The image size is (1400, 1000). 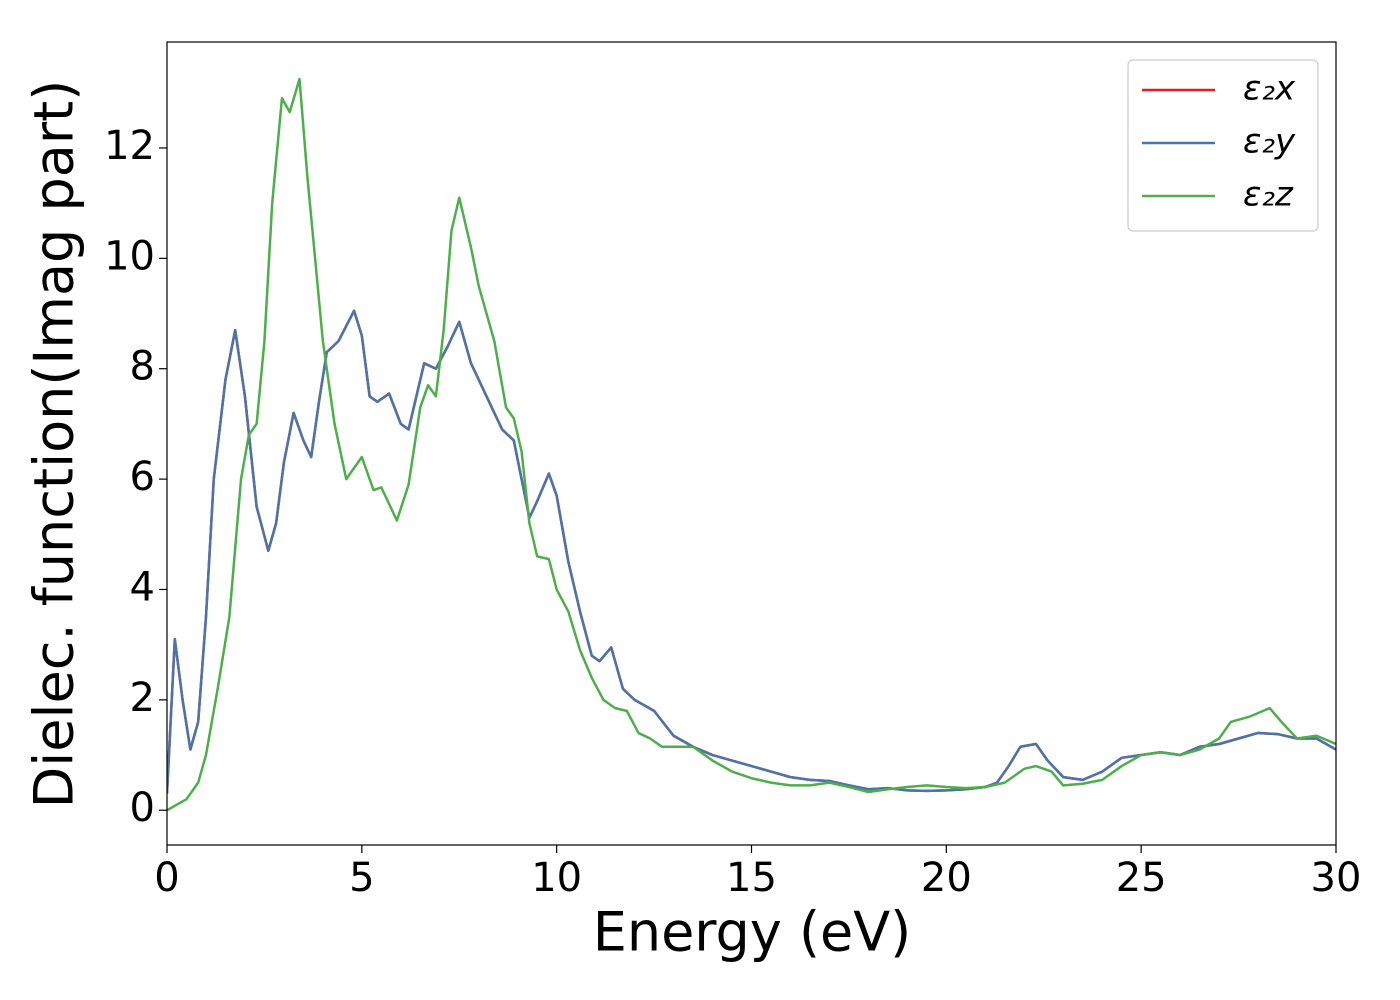 I want to click on legend-label: ε₂z, so click(x=1268, y=195).